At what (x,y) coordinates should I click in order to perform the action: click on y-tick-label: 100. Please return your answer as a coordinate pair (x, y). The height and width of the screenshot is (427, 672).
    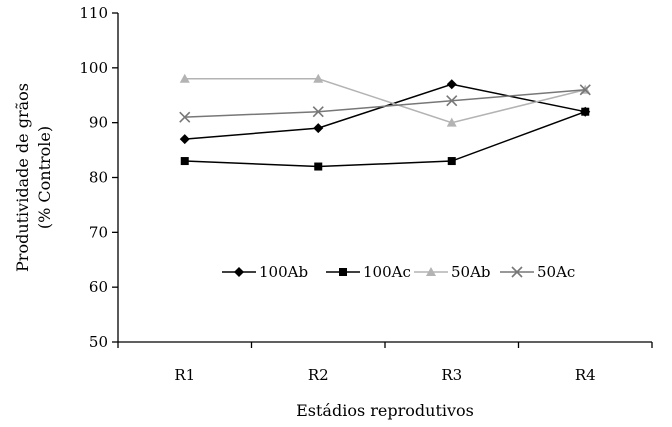
    Looking at the image, I should click on (93, 68).